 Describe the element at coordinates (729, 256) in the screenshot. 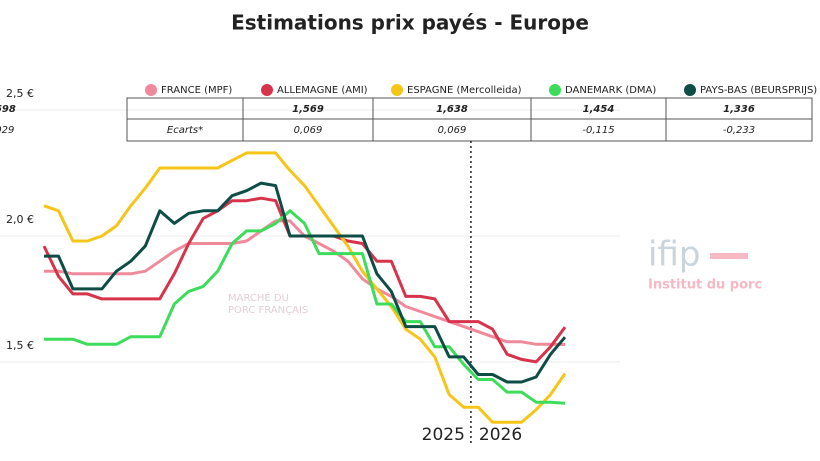

I see `logo-bar` at that location.